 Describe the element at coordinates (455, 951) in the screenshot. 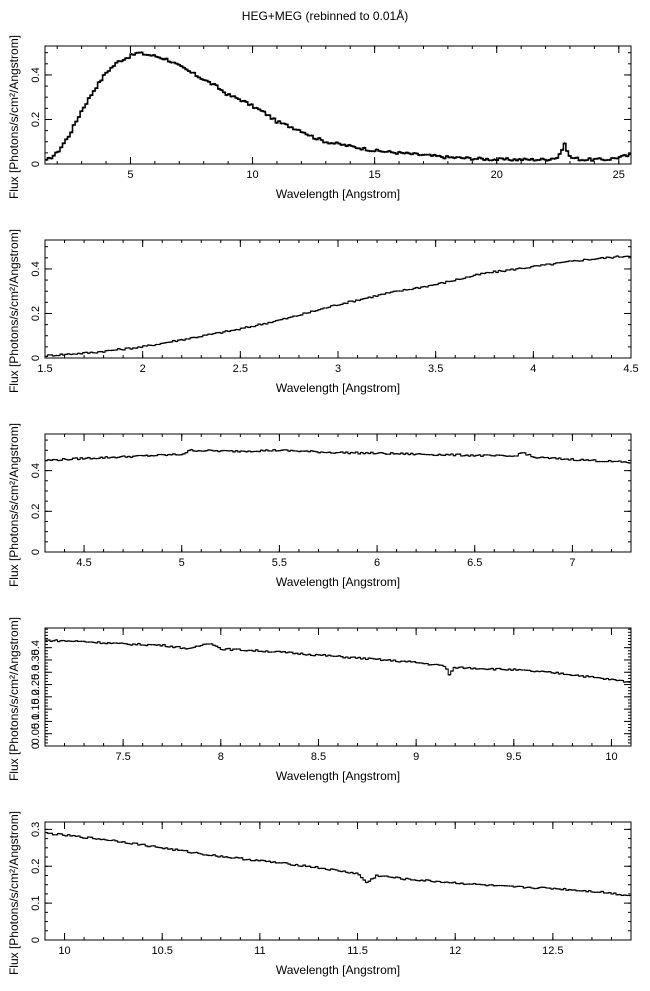

I see `x-tick-label: 12` at that location.